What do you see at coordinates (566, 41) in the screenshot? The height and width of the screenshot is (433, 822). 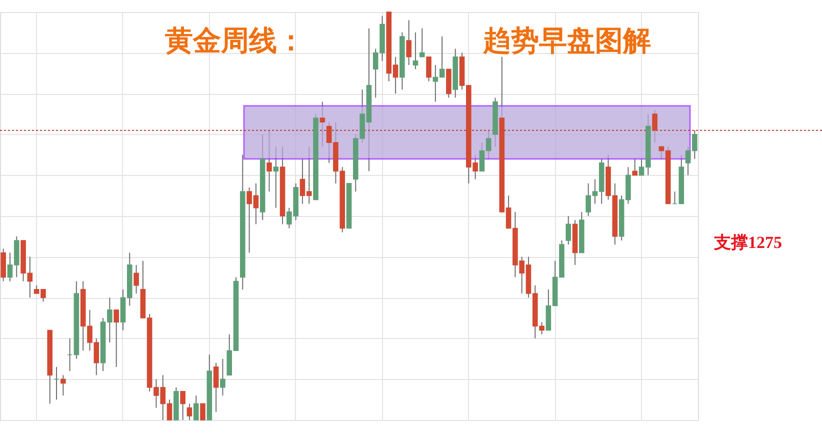 I see `text: 趋势早盘图解` at bounding box center [566, 41].